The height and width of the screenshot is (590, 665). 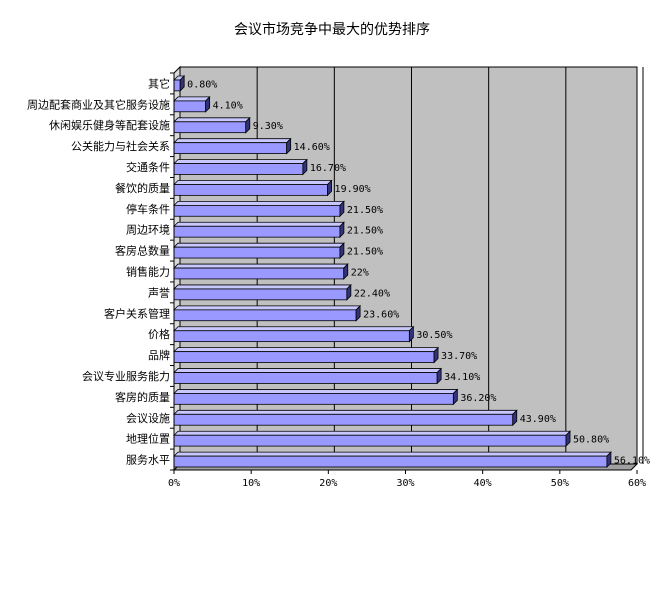 What do you see at coordinates (353, 189) in the screenshot?
I see `data-label: 19.90%` at bounding box center [353, 189].